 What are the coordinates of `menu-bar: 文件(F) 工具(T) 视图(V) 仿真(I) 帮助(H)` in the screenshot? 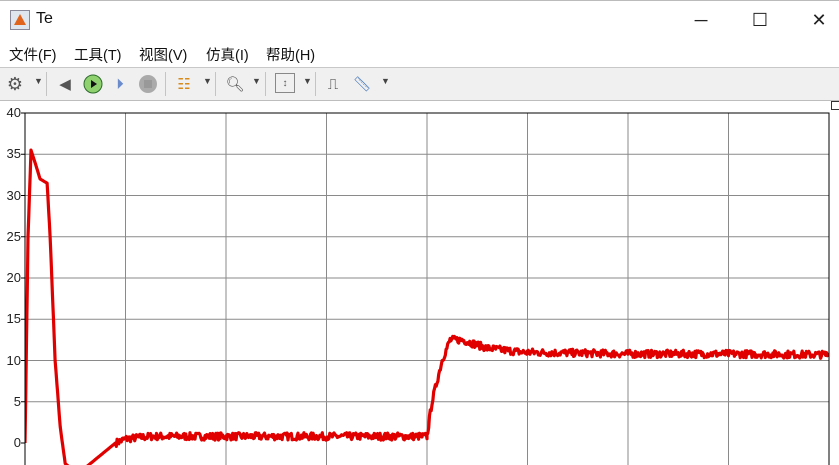 It's located at (419, 53).